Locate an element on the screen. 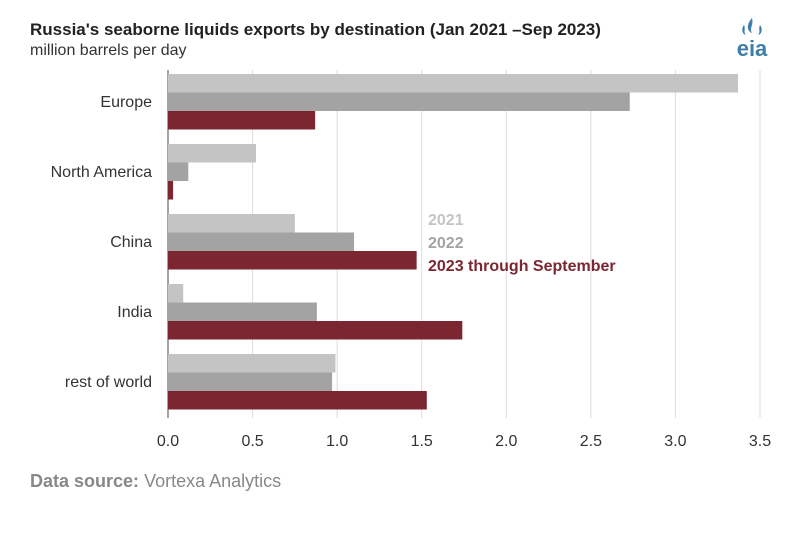 This screenshot has width=800, height=533. x-tick-label: 0.0 is located at coordinates (168, 441).